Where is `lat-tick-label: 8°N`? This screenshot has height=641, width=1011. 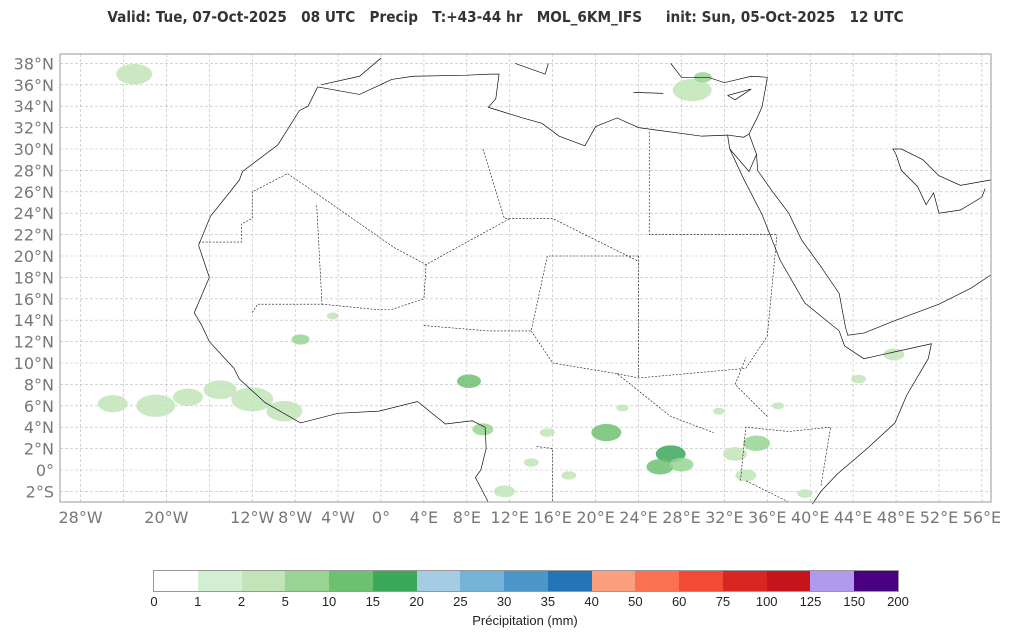 lat-tick-label: 8°N is located at coordinates (39, 384).